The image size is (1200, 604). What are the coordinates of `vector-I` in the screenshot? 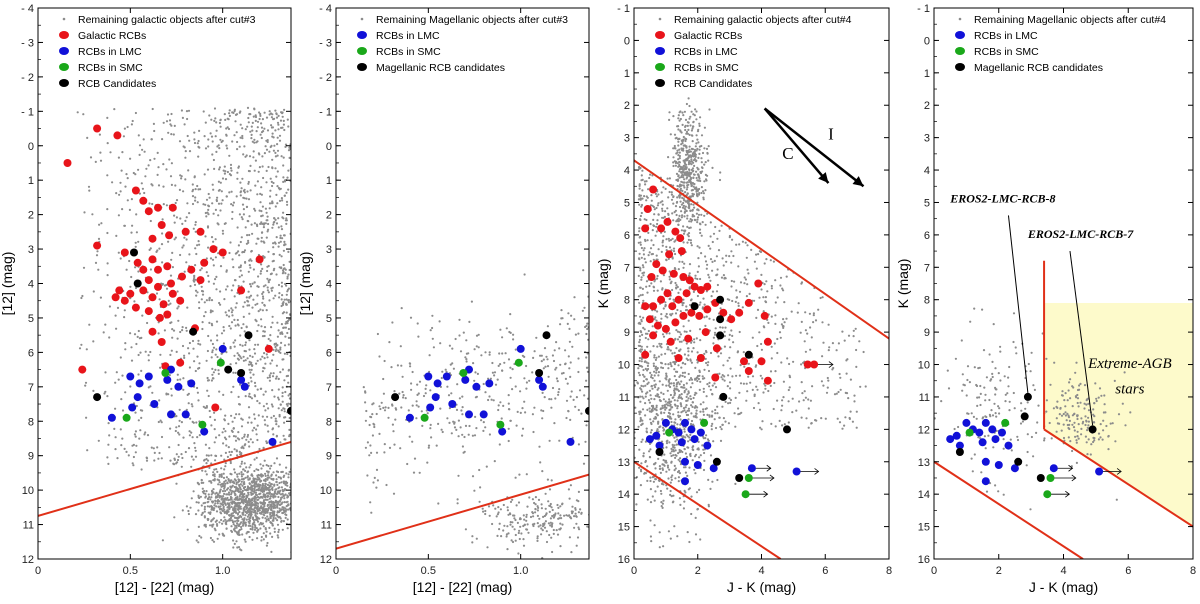 It's located at (814, 147).